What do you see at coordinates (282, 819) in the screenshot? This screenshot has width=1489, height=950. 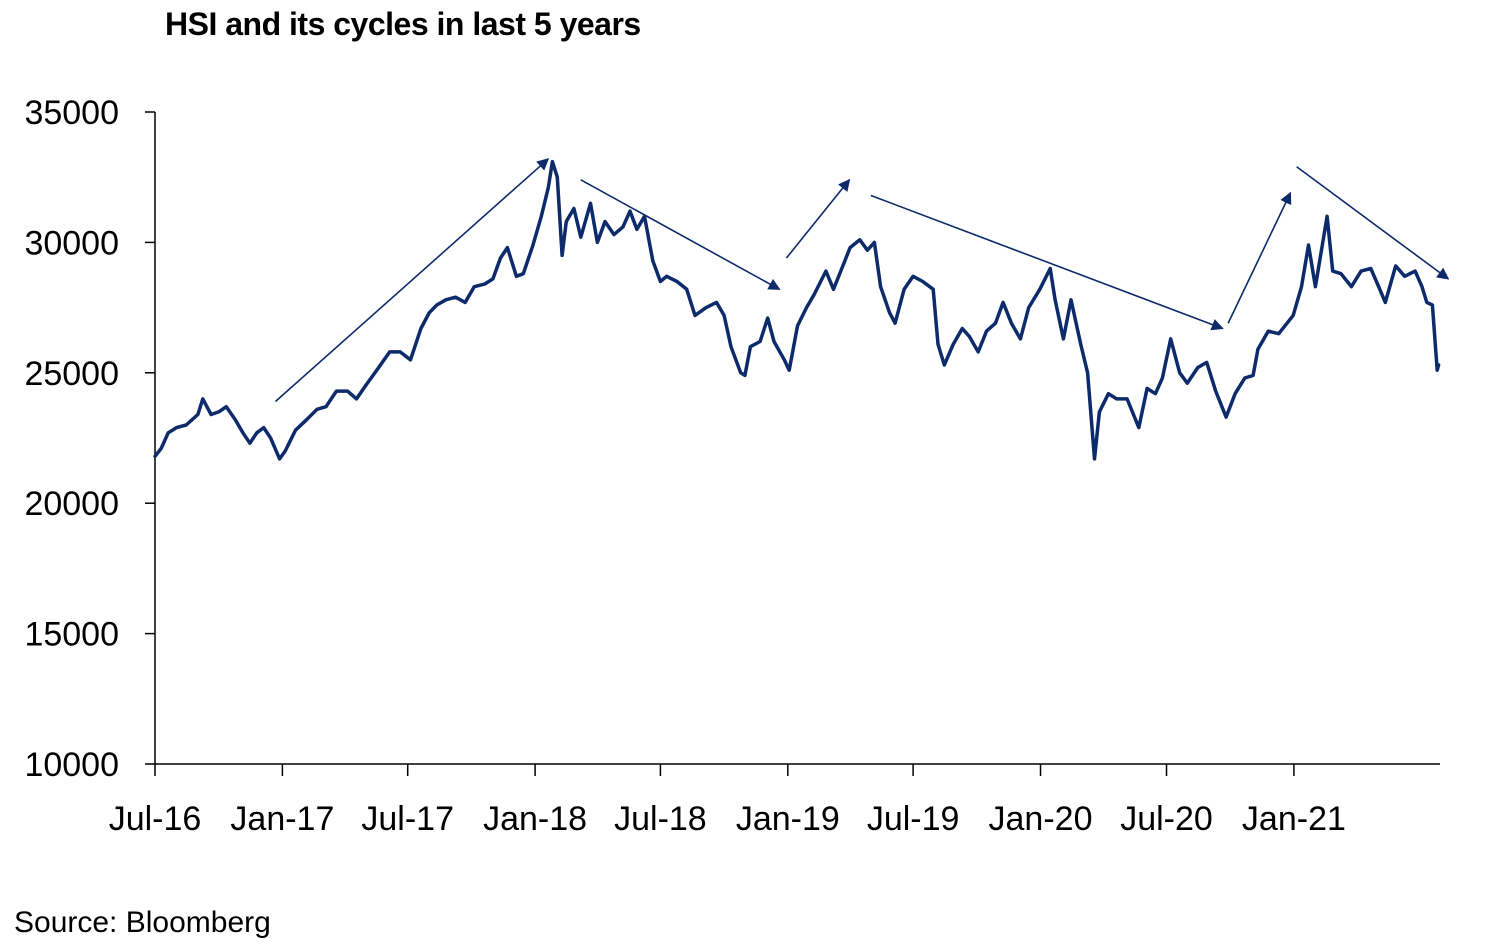 I see `x-tick-label: Jan-17` at bounding box center [282, 819].